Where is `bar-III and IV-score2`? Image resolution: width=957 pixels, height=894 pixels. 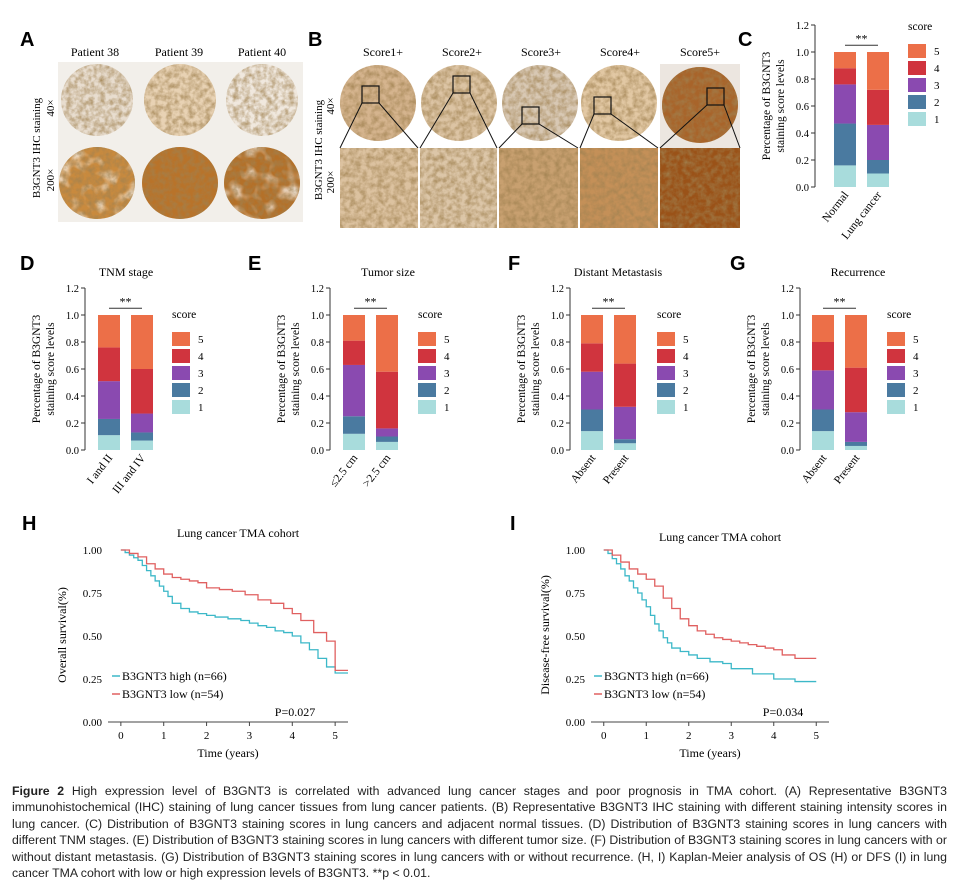
bar-III and IV-score2 is located at coordinates (142, 436).